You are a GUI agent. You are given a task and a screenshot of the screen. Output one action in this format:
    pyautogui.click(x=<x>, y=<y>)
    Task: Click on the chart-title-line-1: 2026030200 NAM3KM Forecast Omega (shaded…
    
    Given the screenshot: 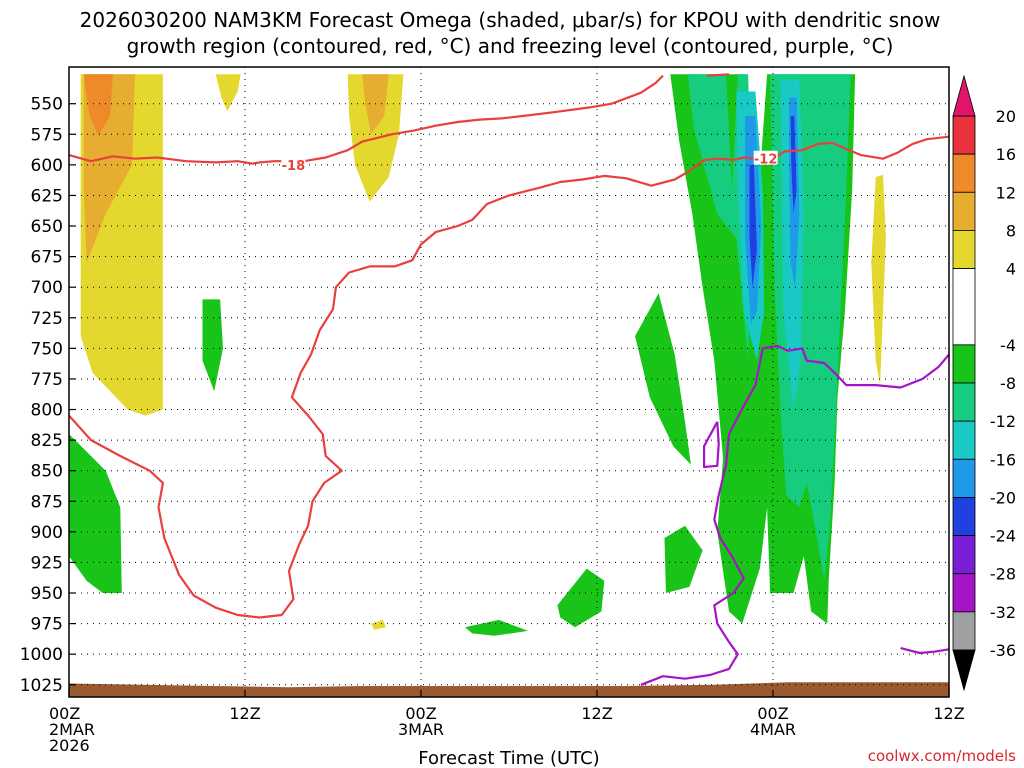 What is the action you would take?
    pyautogui.click(x=510, y=20)
    